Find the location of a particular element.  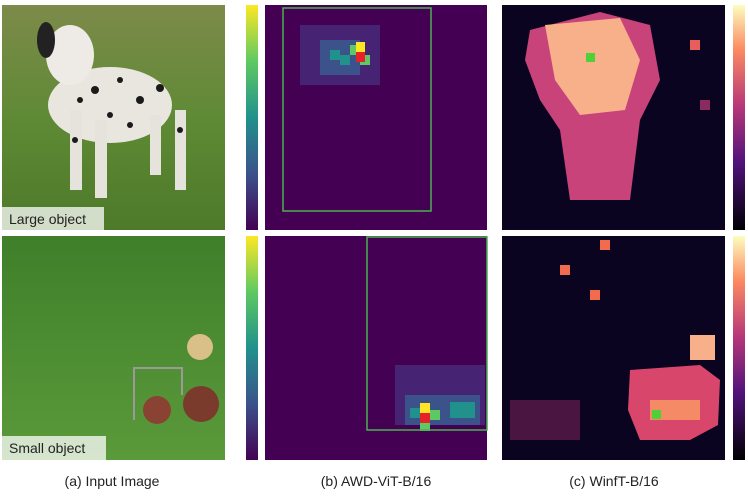

caption: (b) AWD-ViT-B/16 is located at coordinates (376, 481).